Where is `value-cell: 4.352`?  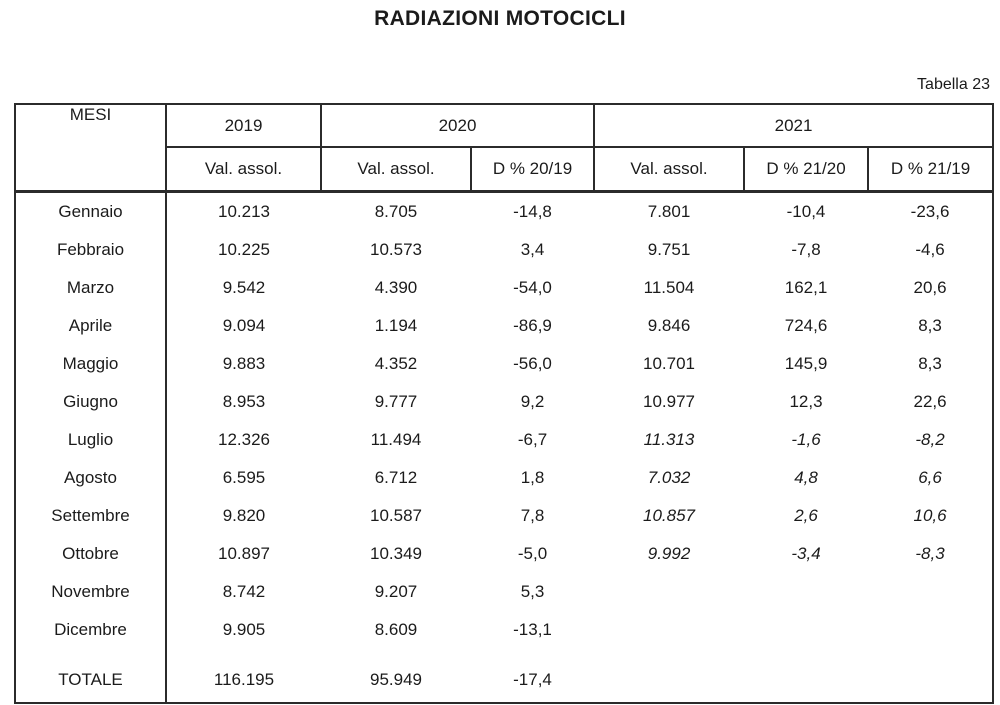
value-cell: 4.352 is located at coordinates (396, 363).